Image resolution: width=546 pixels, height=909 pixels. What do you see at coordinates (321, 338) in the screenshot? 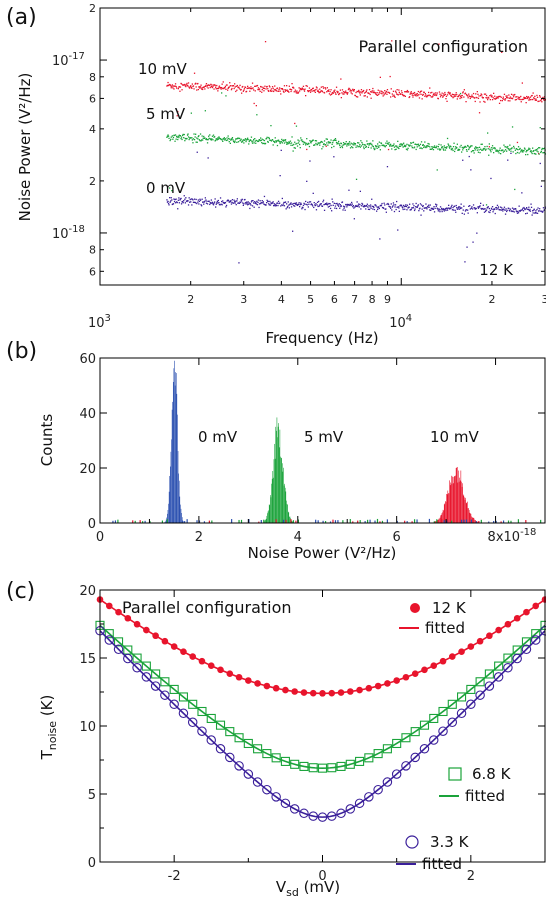
I see `panel-a-xlabel: Frequency (Hz)` at bounding box center [321, 338].